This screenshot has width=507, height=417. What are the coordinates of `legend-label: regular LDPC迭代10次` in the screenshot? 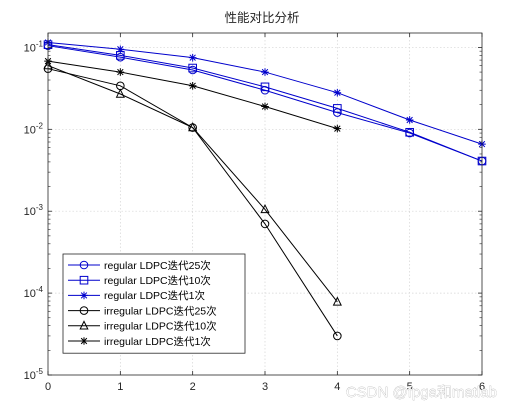 It's located at (157, 280).